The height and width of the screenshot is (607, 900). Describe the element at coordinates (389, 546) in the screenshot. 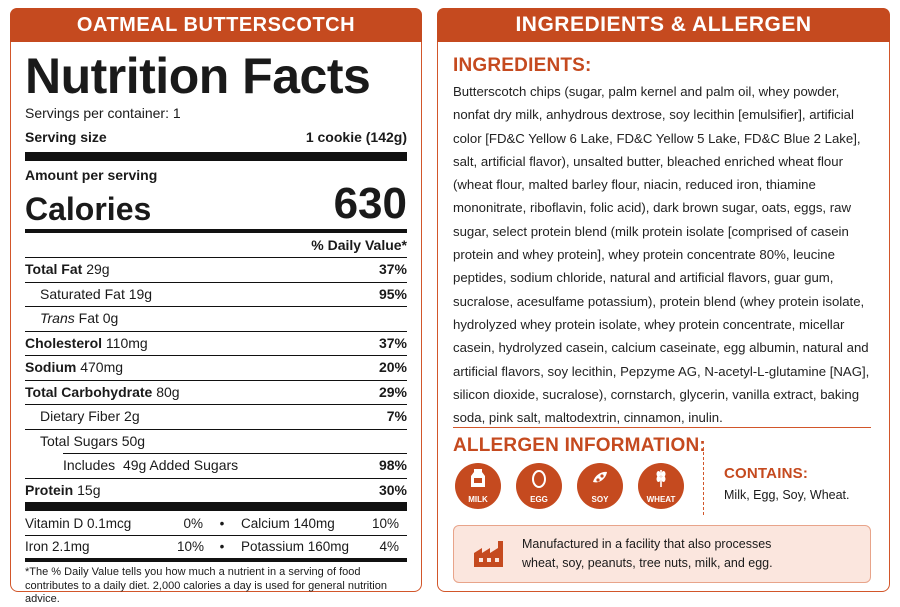

I see `mineral-dv: 4%` at that location.